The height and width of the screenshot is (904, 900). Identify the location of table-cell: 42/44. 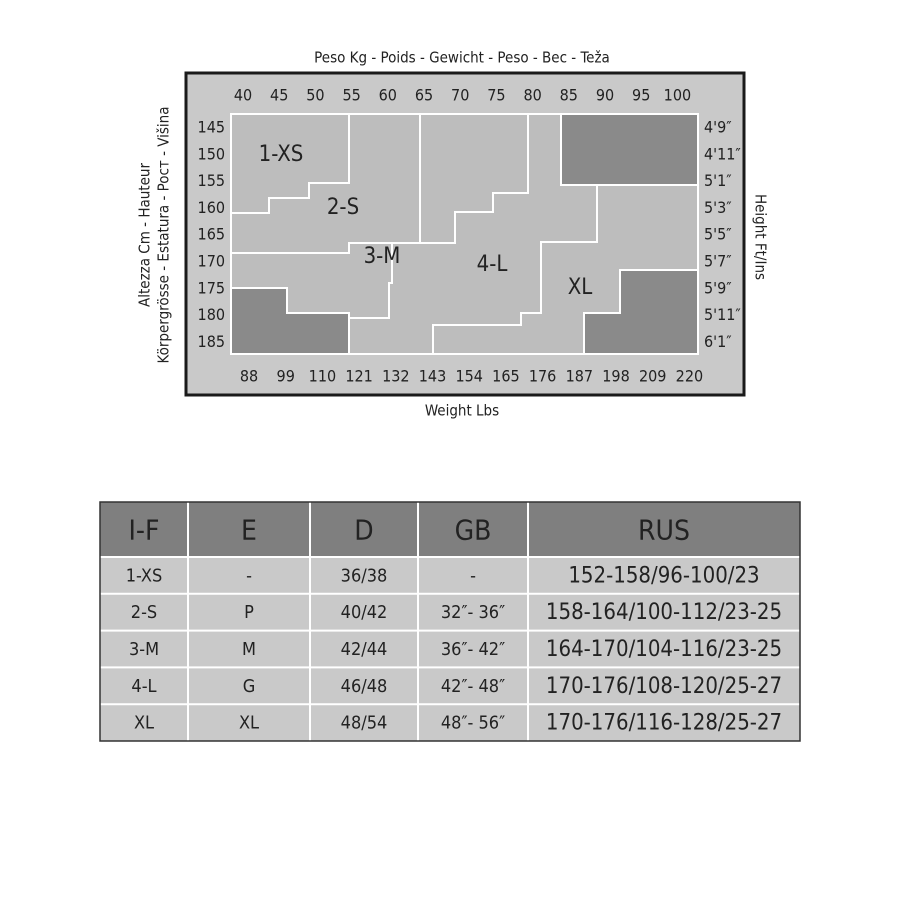
(364, 649).